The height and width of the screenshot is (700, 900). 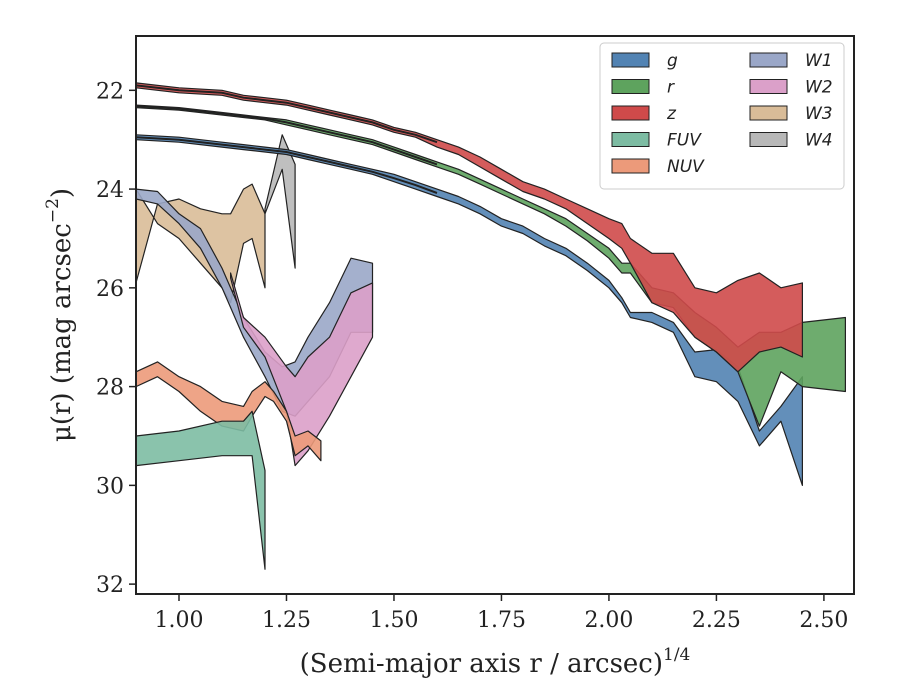 I want to click on legend-label-fuv: FUV, so click(x=684, y=141).